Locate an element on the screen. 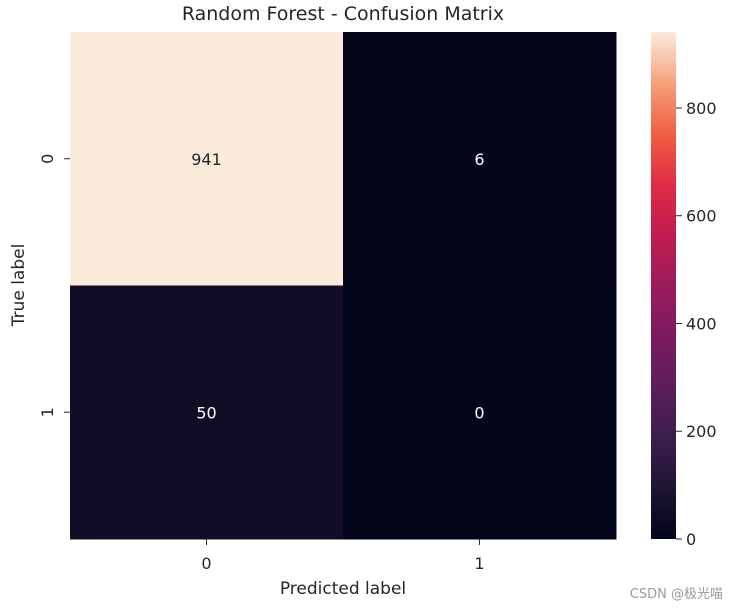  y-axis-ticks: 01 is located at coordinates (54, 285).